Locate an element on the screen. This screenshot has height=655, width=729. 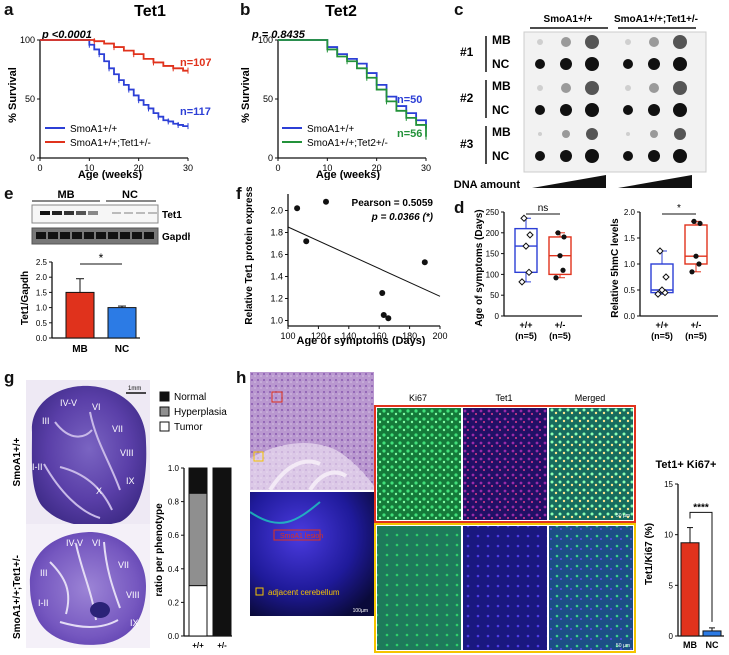
panel-h-dapi-image: SmoA1 lesion adjacent cerebellum 100µm is located at coordinates (312, 554).